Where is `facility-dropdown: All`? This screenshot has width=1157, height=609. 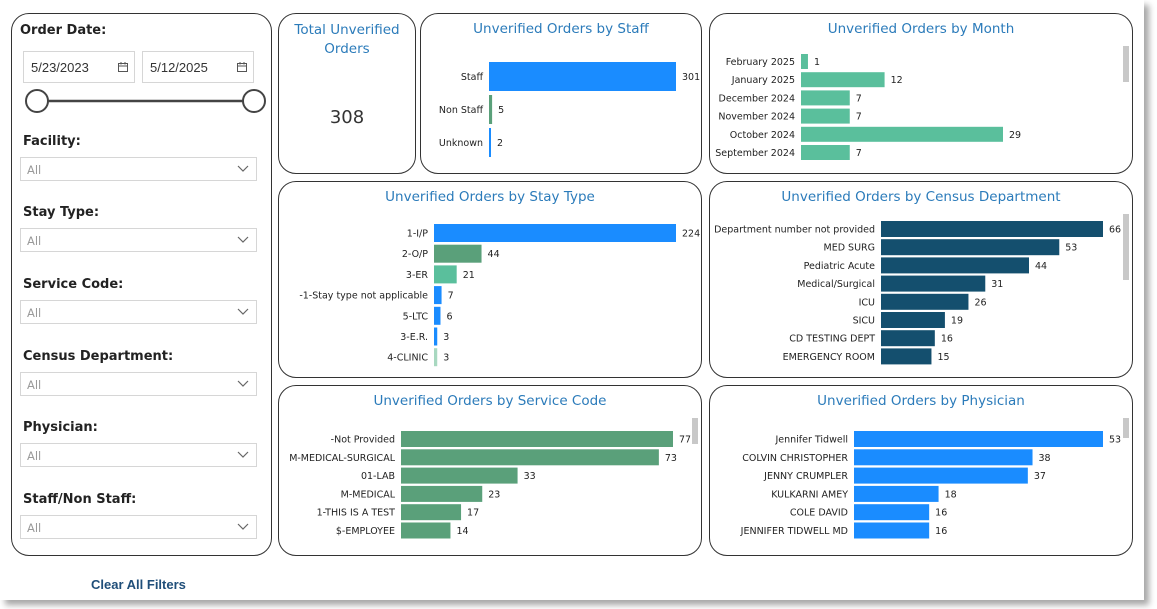 facility-dropdown: All is located at coordinates (138, 169).